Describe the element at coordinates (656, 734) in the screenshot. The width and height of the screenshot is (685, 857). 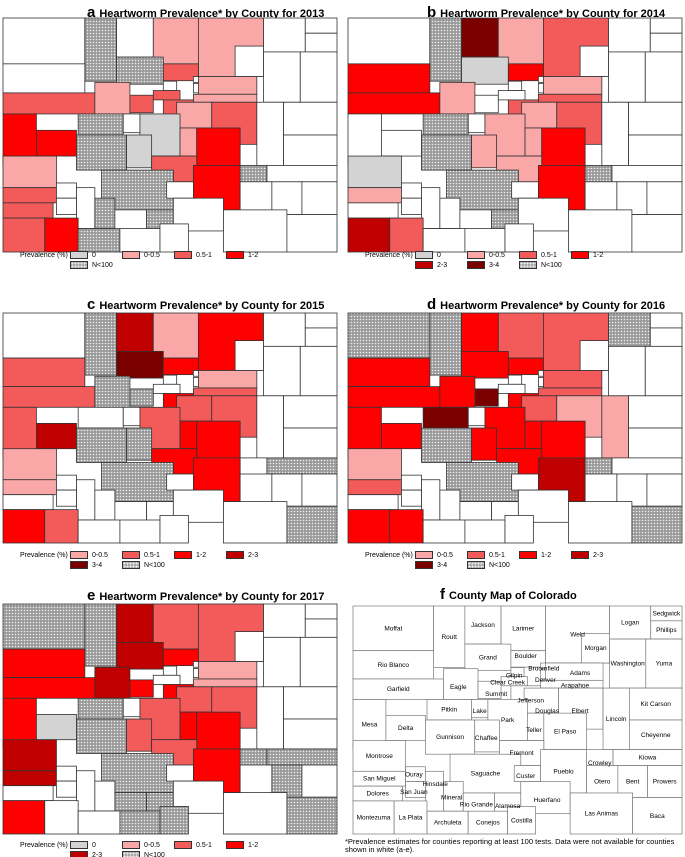
I see `county-outline-cheyenne` at that location.